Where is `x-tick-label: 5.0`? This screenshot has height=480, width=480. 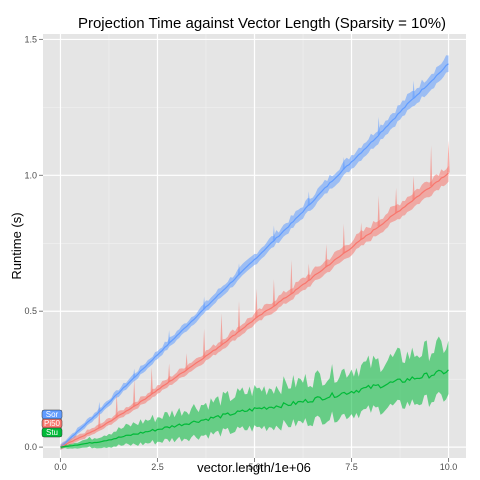
x-tick-label: 5.0 is located at coordinates (254, 467).